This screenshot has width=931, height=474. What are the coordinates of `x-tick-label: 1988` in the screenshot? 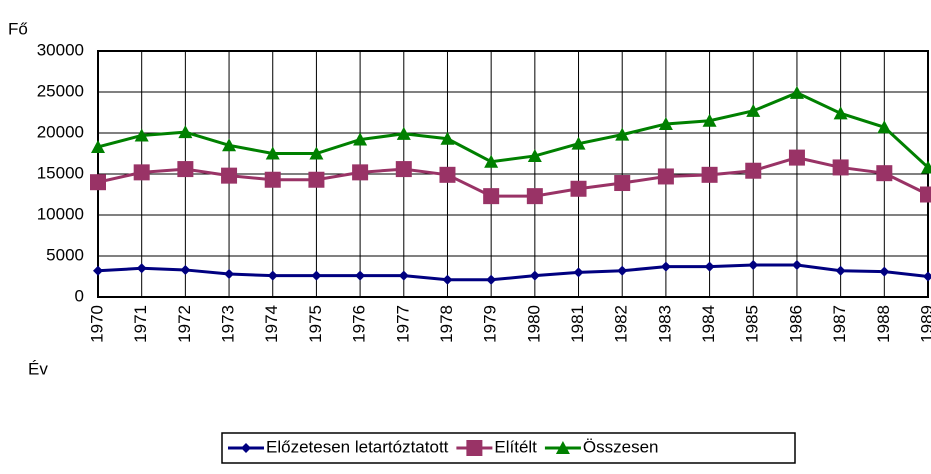 It's located at (883, 324).